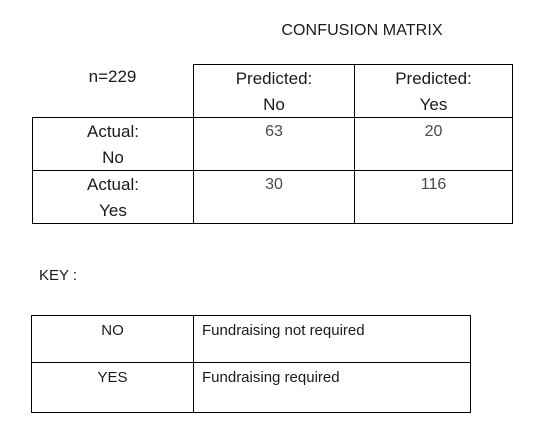  What do you see at coordinates (362, 30) in the screenshot?
I see `page-title: CONFUSION MATRIX` at bounding box center [362, 30].